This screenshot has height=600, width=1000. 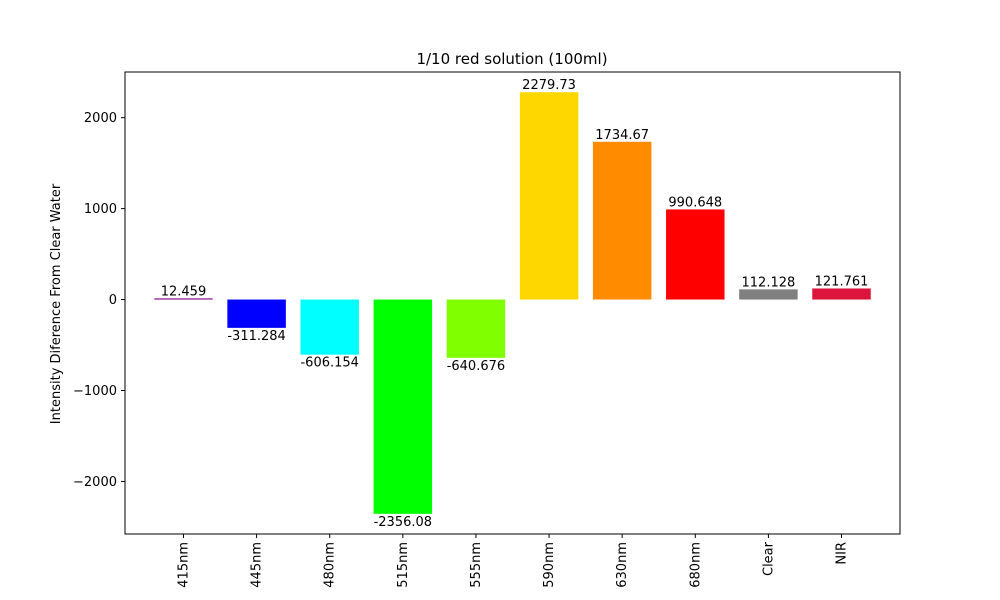 I want to click on y-tick-label: 0, so click(x=113, y=300).